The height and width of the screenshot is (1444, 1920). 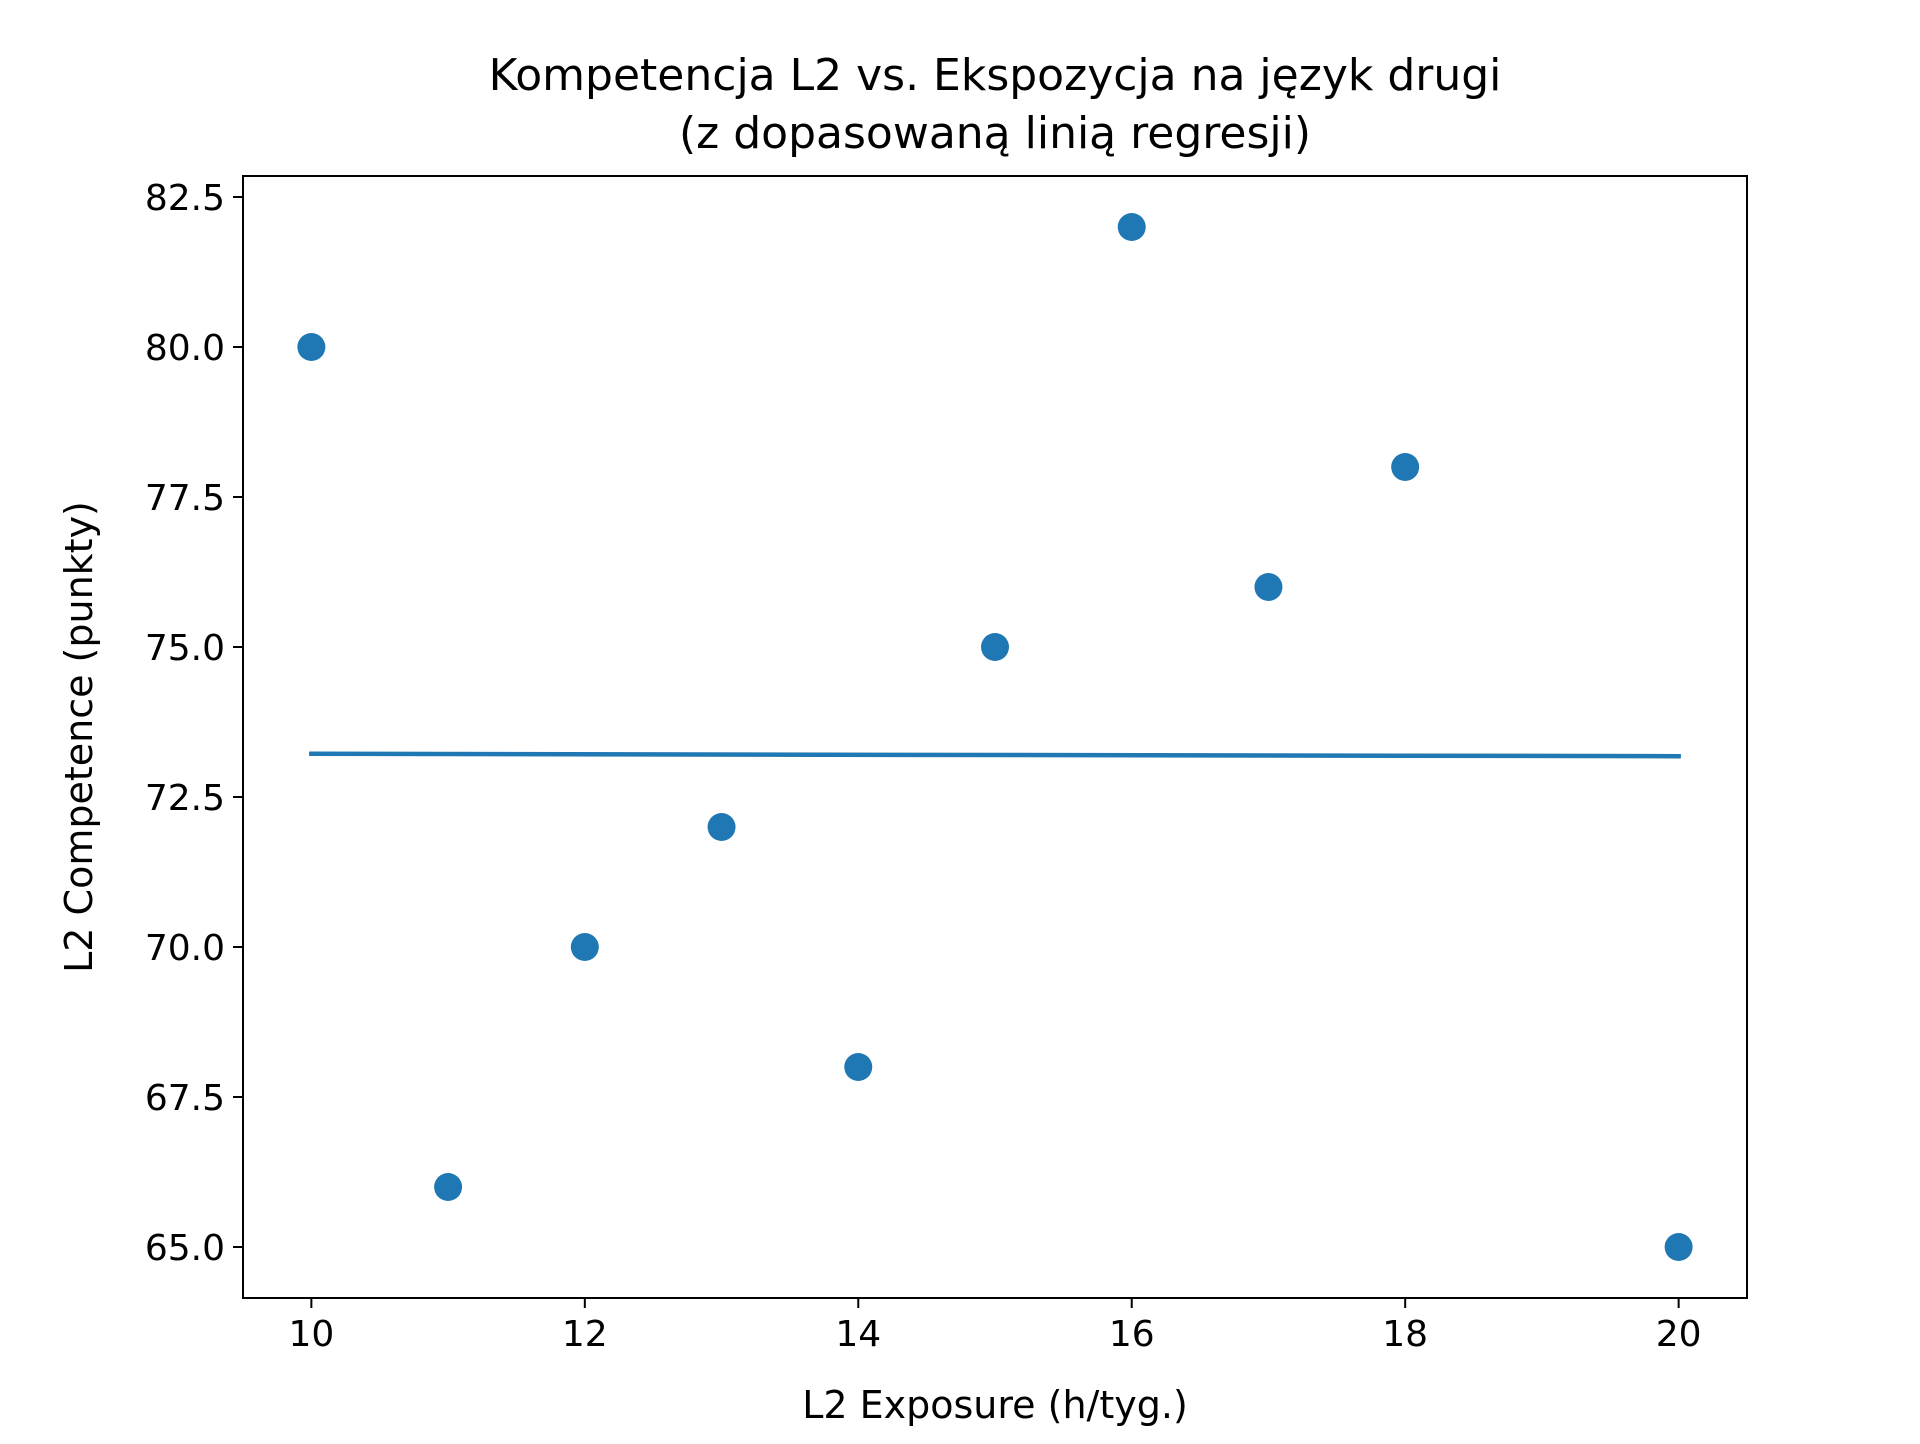 I want to click on x-tick-label: 16, so click(x=1132, y=1334).